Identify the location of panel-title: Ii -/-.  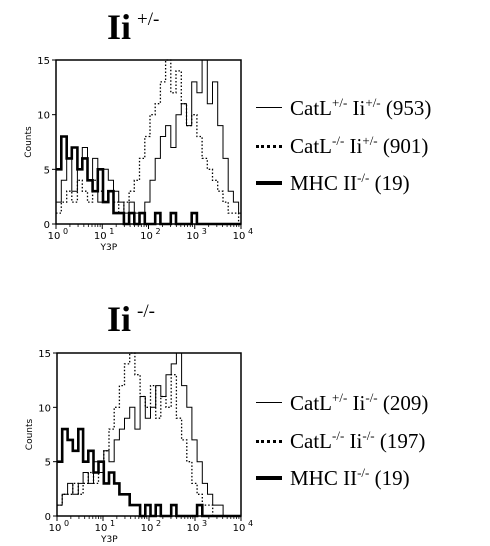
(131, 319).